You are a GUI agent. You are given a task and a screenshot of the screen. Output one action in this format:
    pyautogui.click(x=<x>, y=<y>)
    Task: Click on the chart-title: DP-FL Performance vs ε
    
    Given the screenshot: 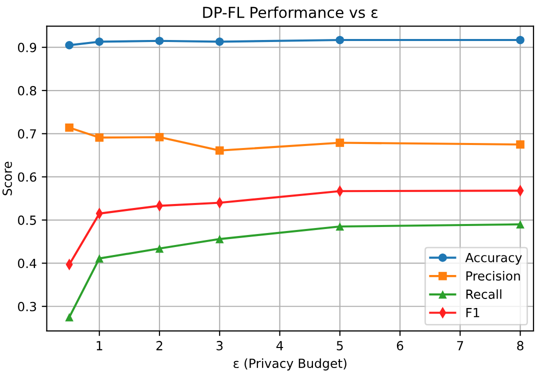 What is the action you would take?
    pyautogui.click(x=290, y=12)
    